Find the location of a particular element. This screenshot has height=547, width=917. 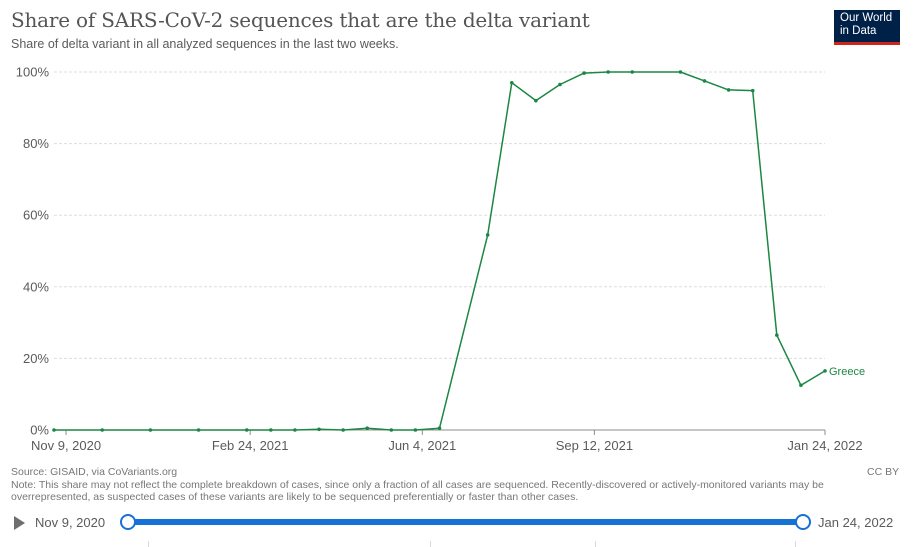

play-icon is located at coordinates (19, 523).